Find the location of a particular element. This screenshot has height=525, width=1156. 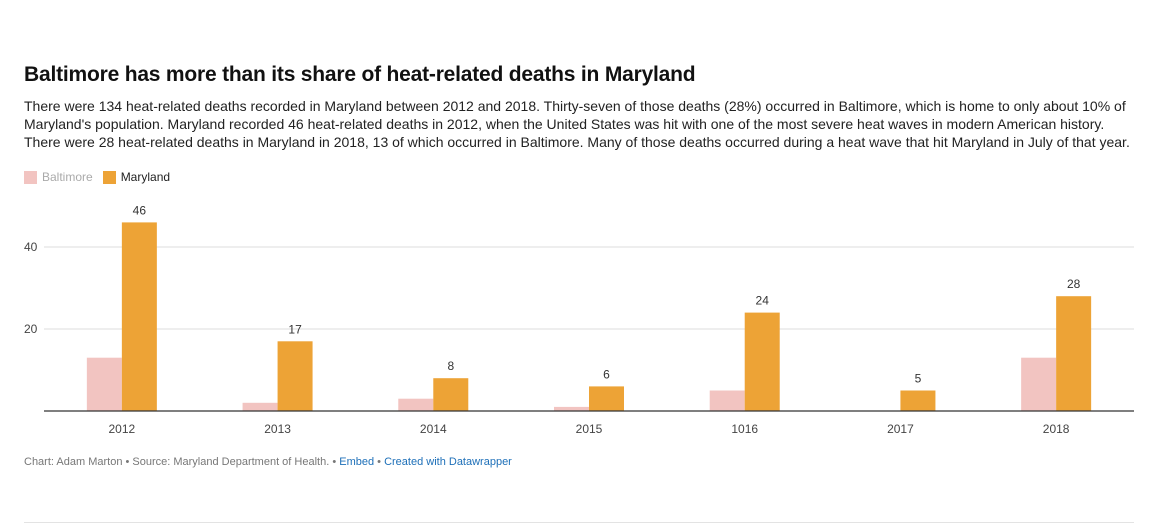

legend: Baltimore Maryland is located at coordinates (102, 177).